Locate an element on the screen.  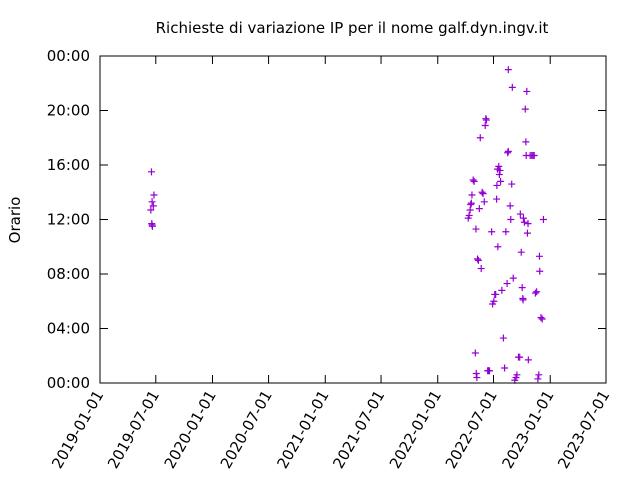
y-tick-label: 12:00 is located at coordinates (68, 220).